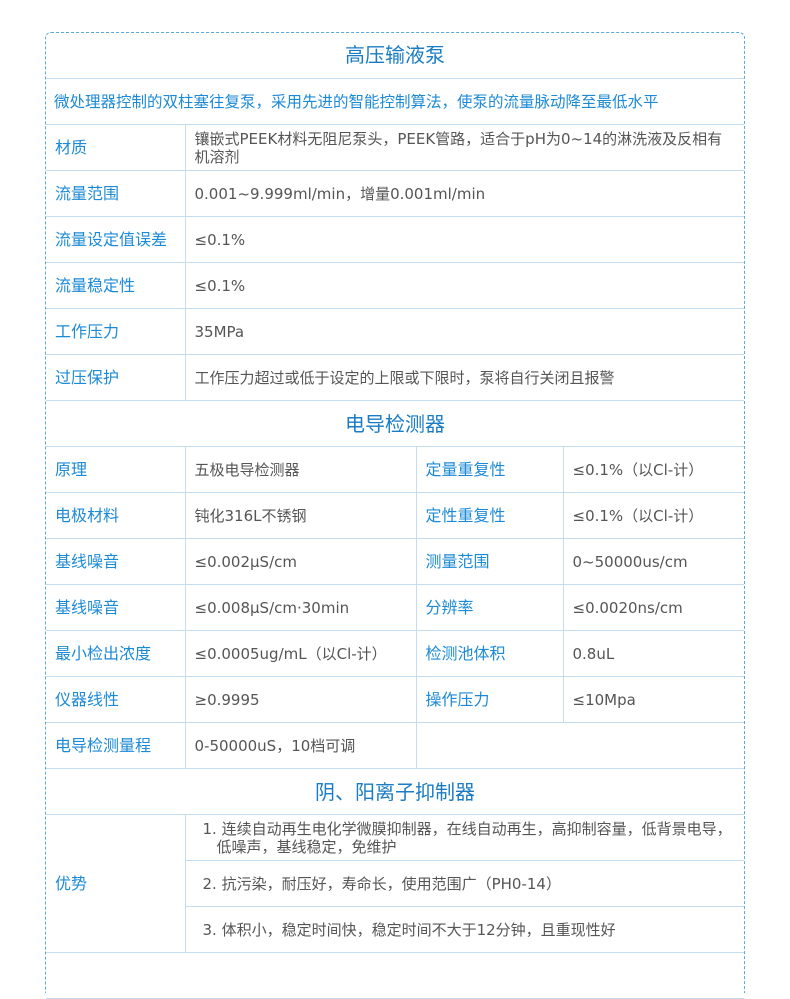  What do you see at coordinates (116, 331) in the screenshot?
I see `spec-label: 工作压力` at bounding box center [116, 331].